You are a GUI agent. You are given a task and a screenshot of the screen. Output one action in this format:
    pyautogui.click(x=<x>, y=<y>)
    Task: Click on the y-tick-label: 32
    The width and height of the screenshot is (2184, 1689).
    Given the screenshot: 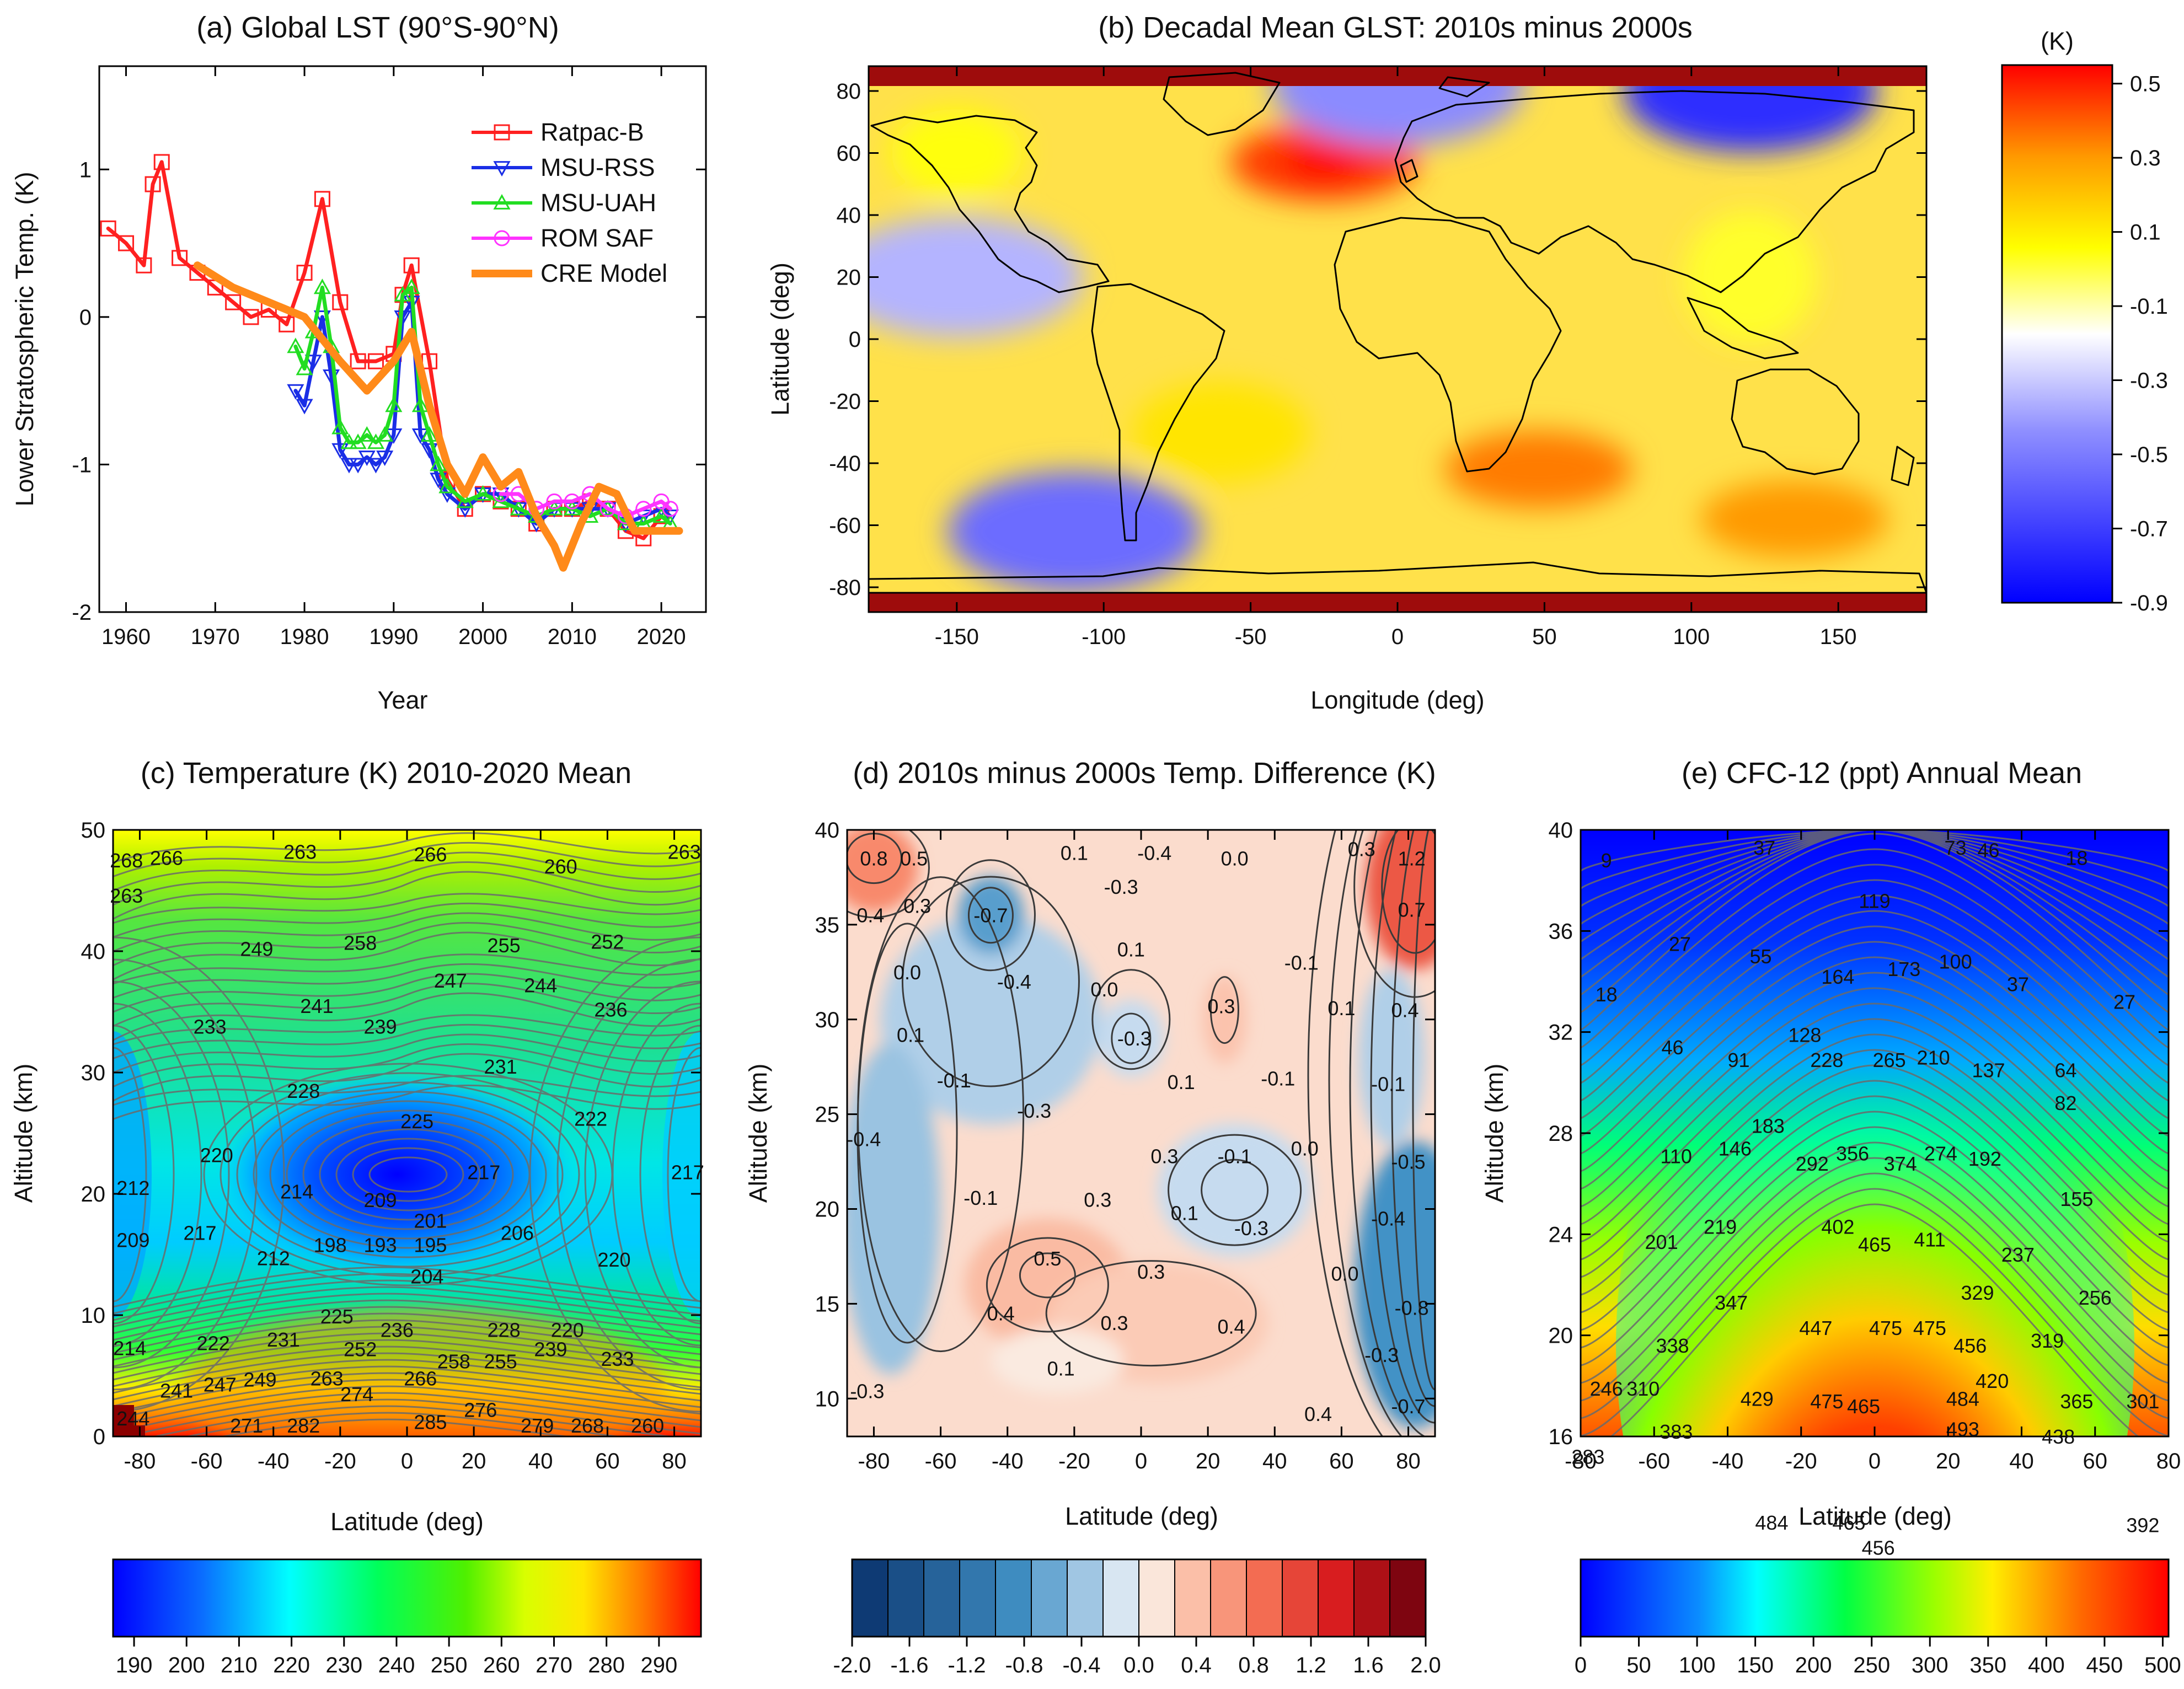 What is the action you would take?
    pyautogui.click(x=1561, y=1033)
    